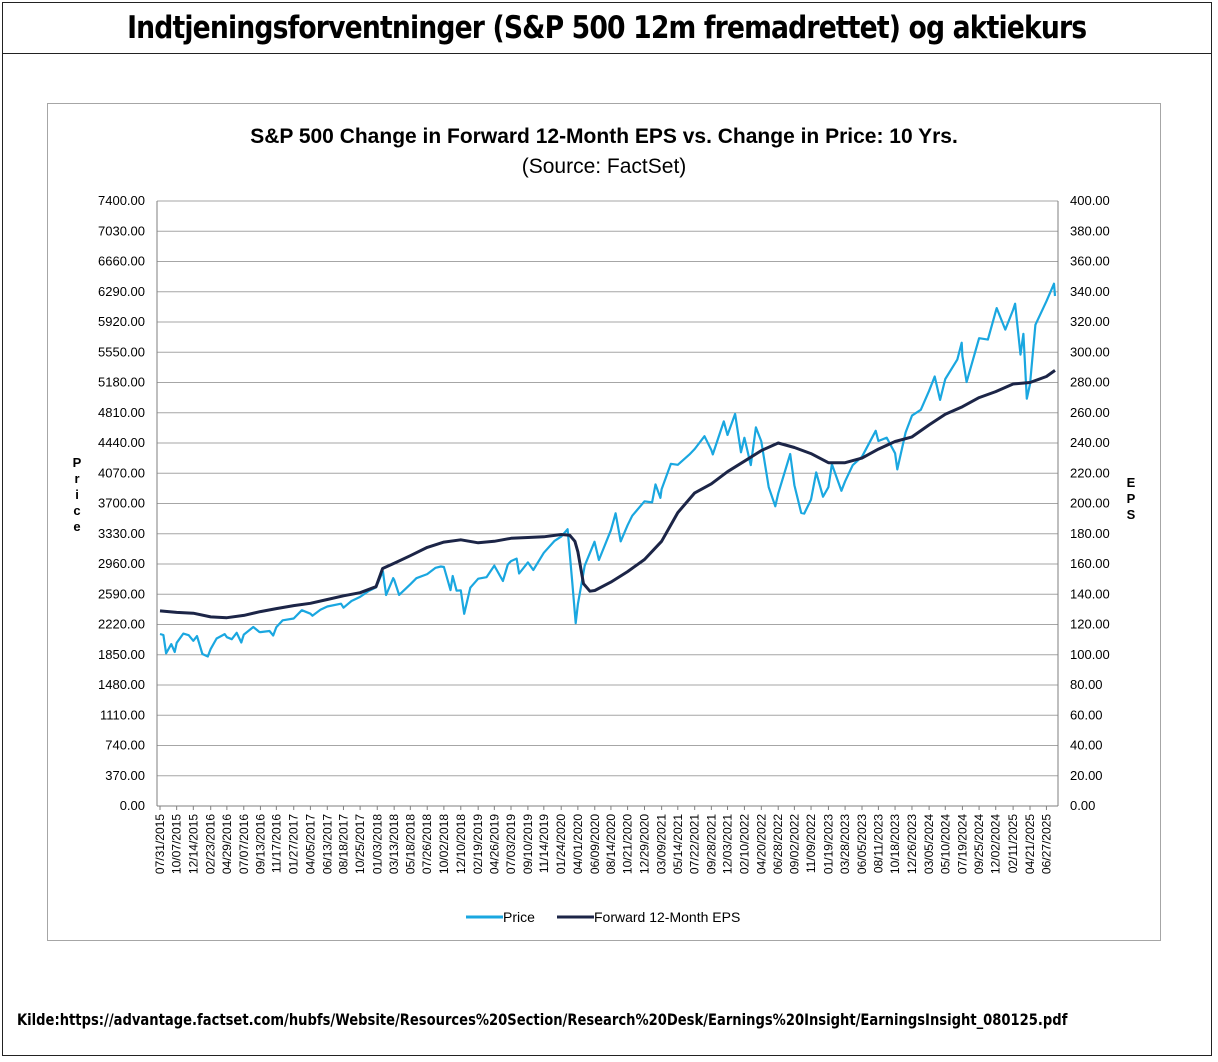  I want to click on y-right-tick-label: 40.00, so click(1086, 745).